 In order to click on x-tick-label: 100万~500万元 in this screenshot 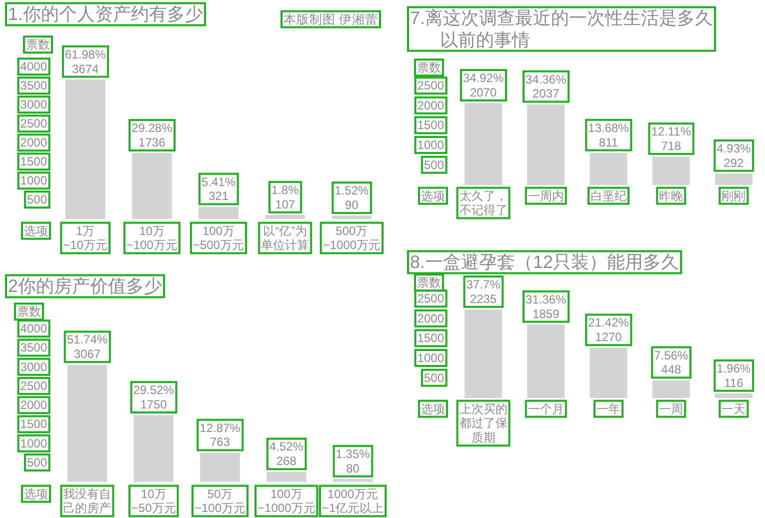, I will do `click(219, 238)`.